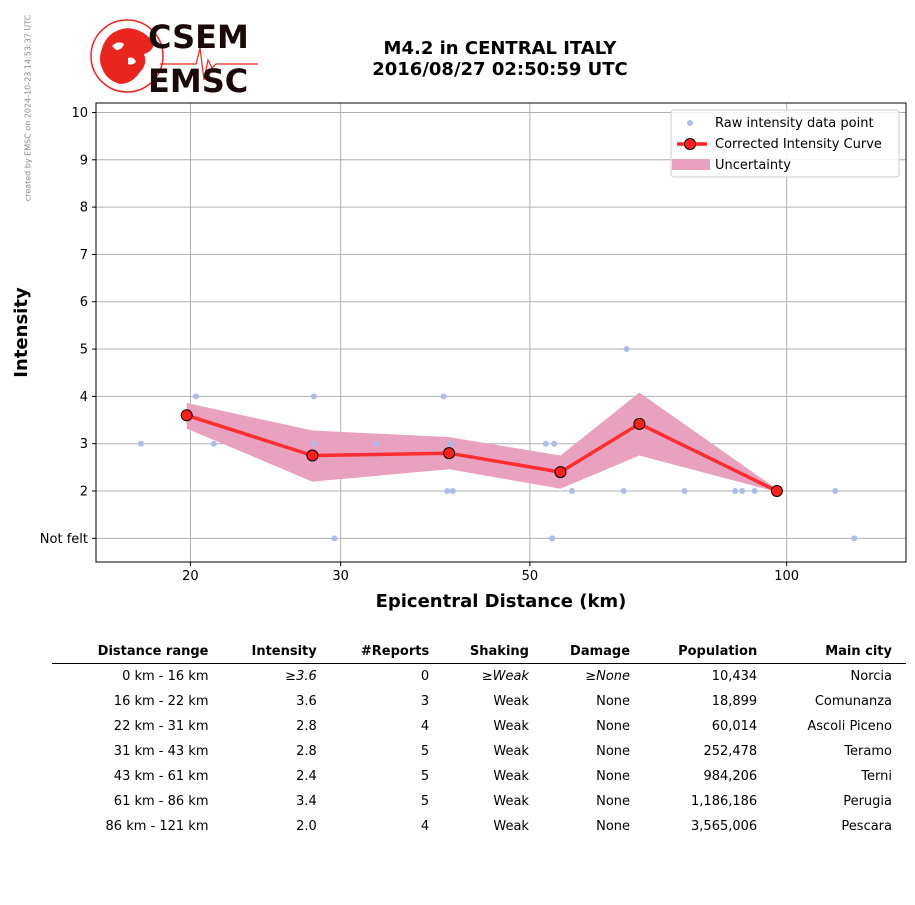 The width and height of the screenshot is (915, 905). Describe the element at coordinates (161, 776) in the screenshot. I see `table-cell-range: 43 km - 61 km` at that location.